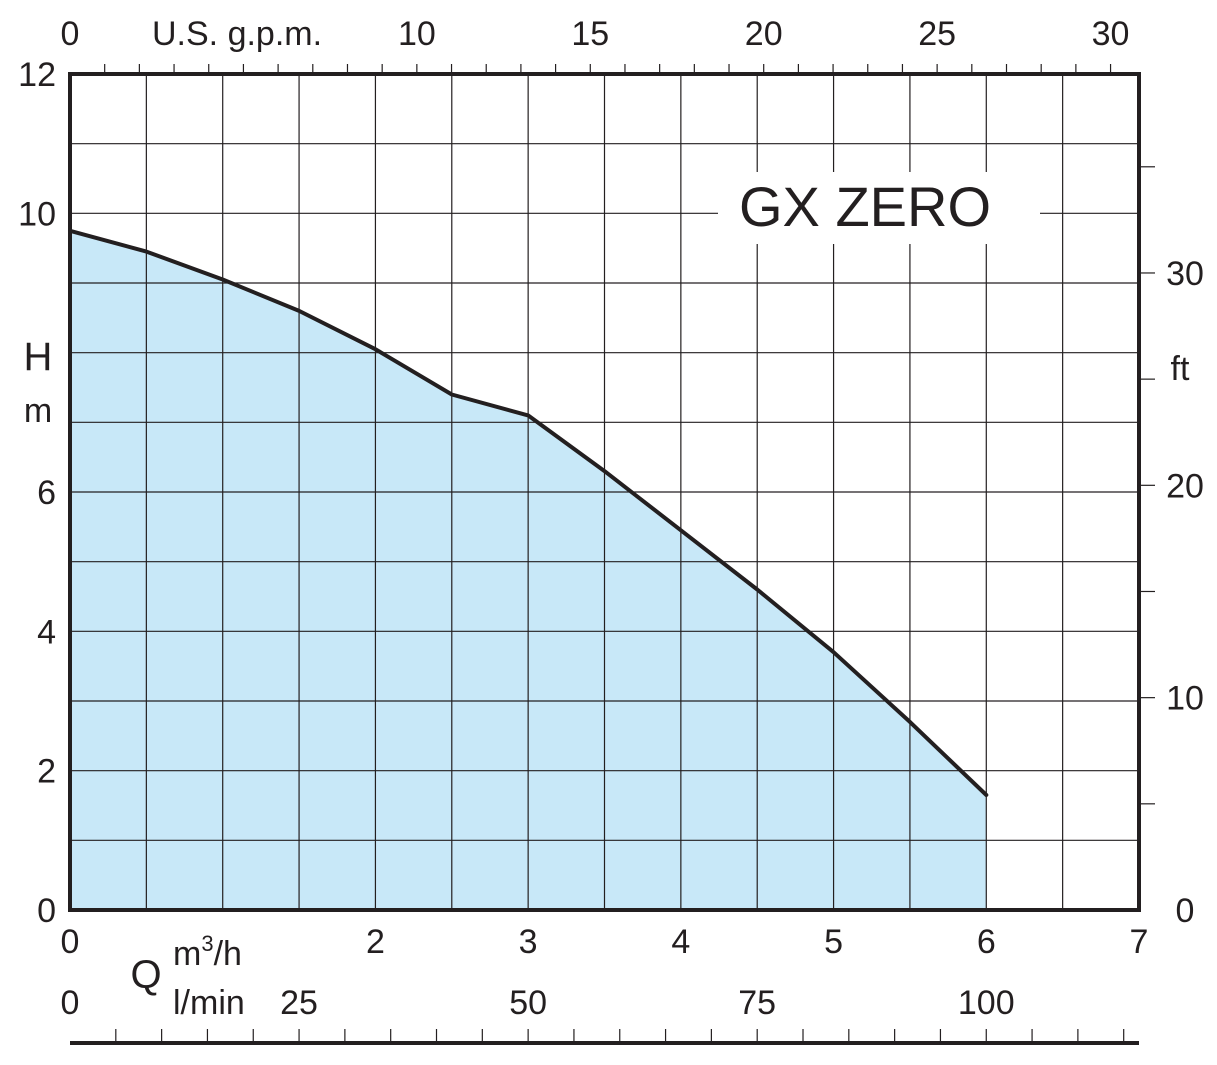 The image size is (1217, 1065). I want to click on left-axis-tick-label: 6, so click(46, 493).